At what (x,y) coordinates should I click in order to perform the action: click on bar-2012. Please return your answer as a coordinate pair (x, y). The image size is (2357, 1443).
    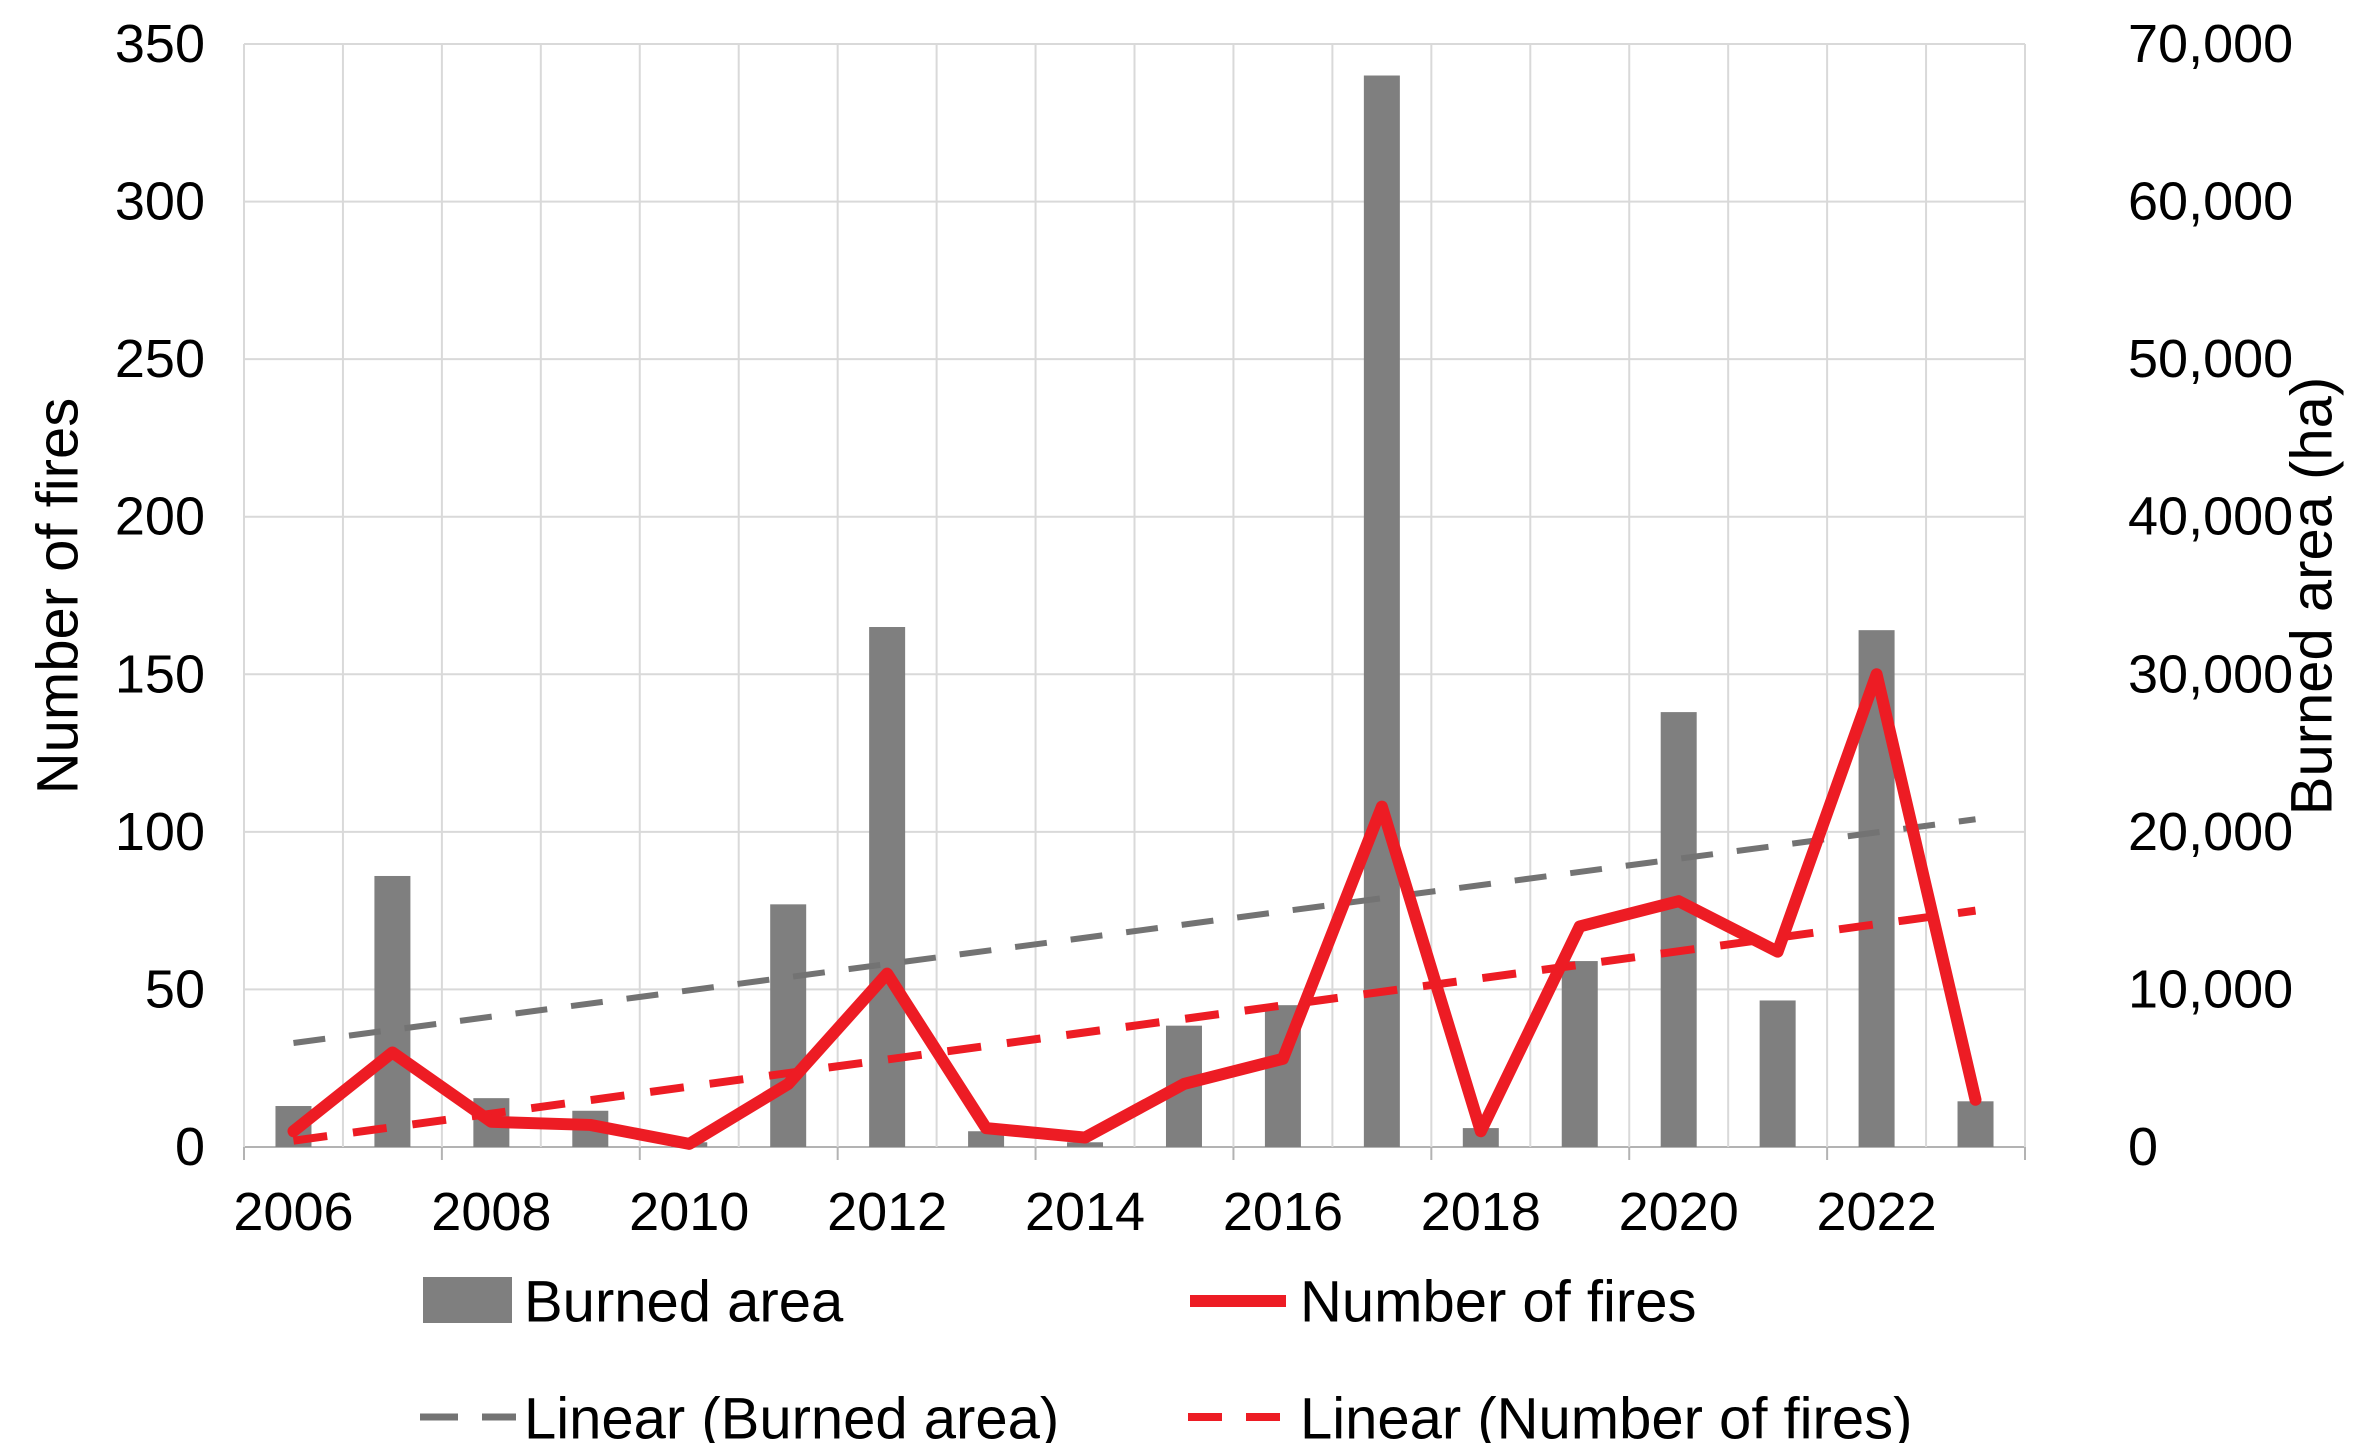
    Looking at the image, I should click on (887, 887).